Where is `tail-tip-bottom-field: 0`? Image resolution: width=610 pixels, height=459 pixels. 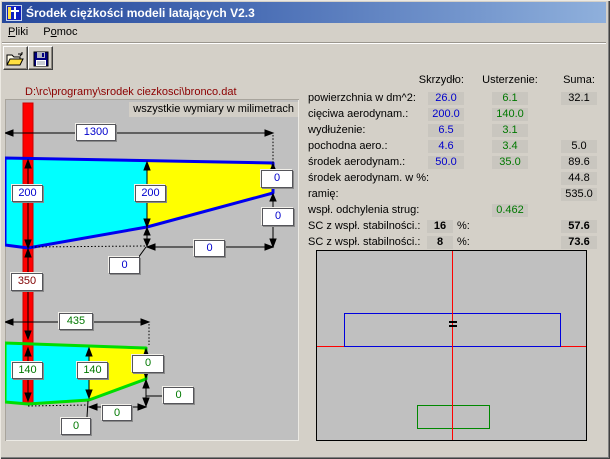 tail-tip-bottom-field: 0 is located at coordinates (178, 395).